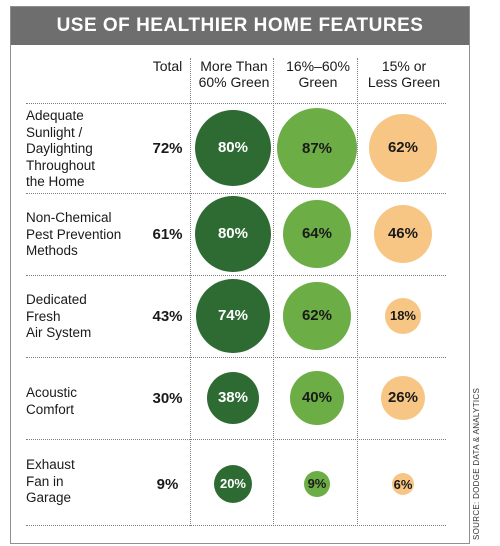 The image size is (500, 546). What do you see at coordinates (404, 66) in the screenshot?
I see `column-header-low-line1: 15% or` at bounding box center [404, 66].